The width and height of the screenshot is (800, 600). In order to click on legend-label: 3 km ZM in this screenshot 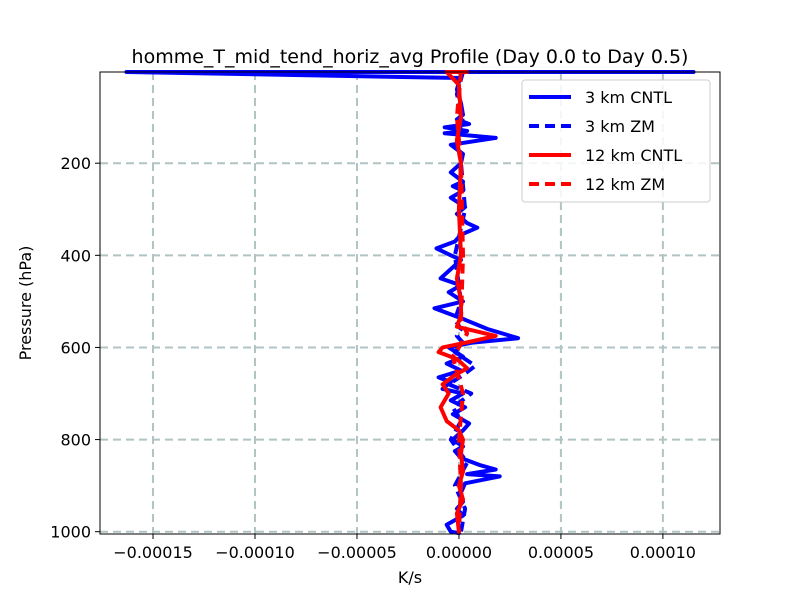, I will do `click(620, 126)`.